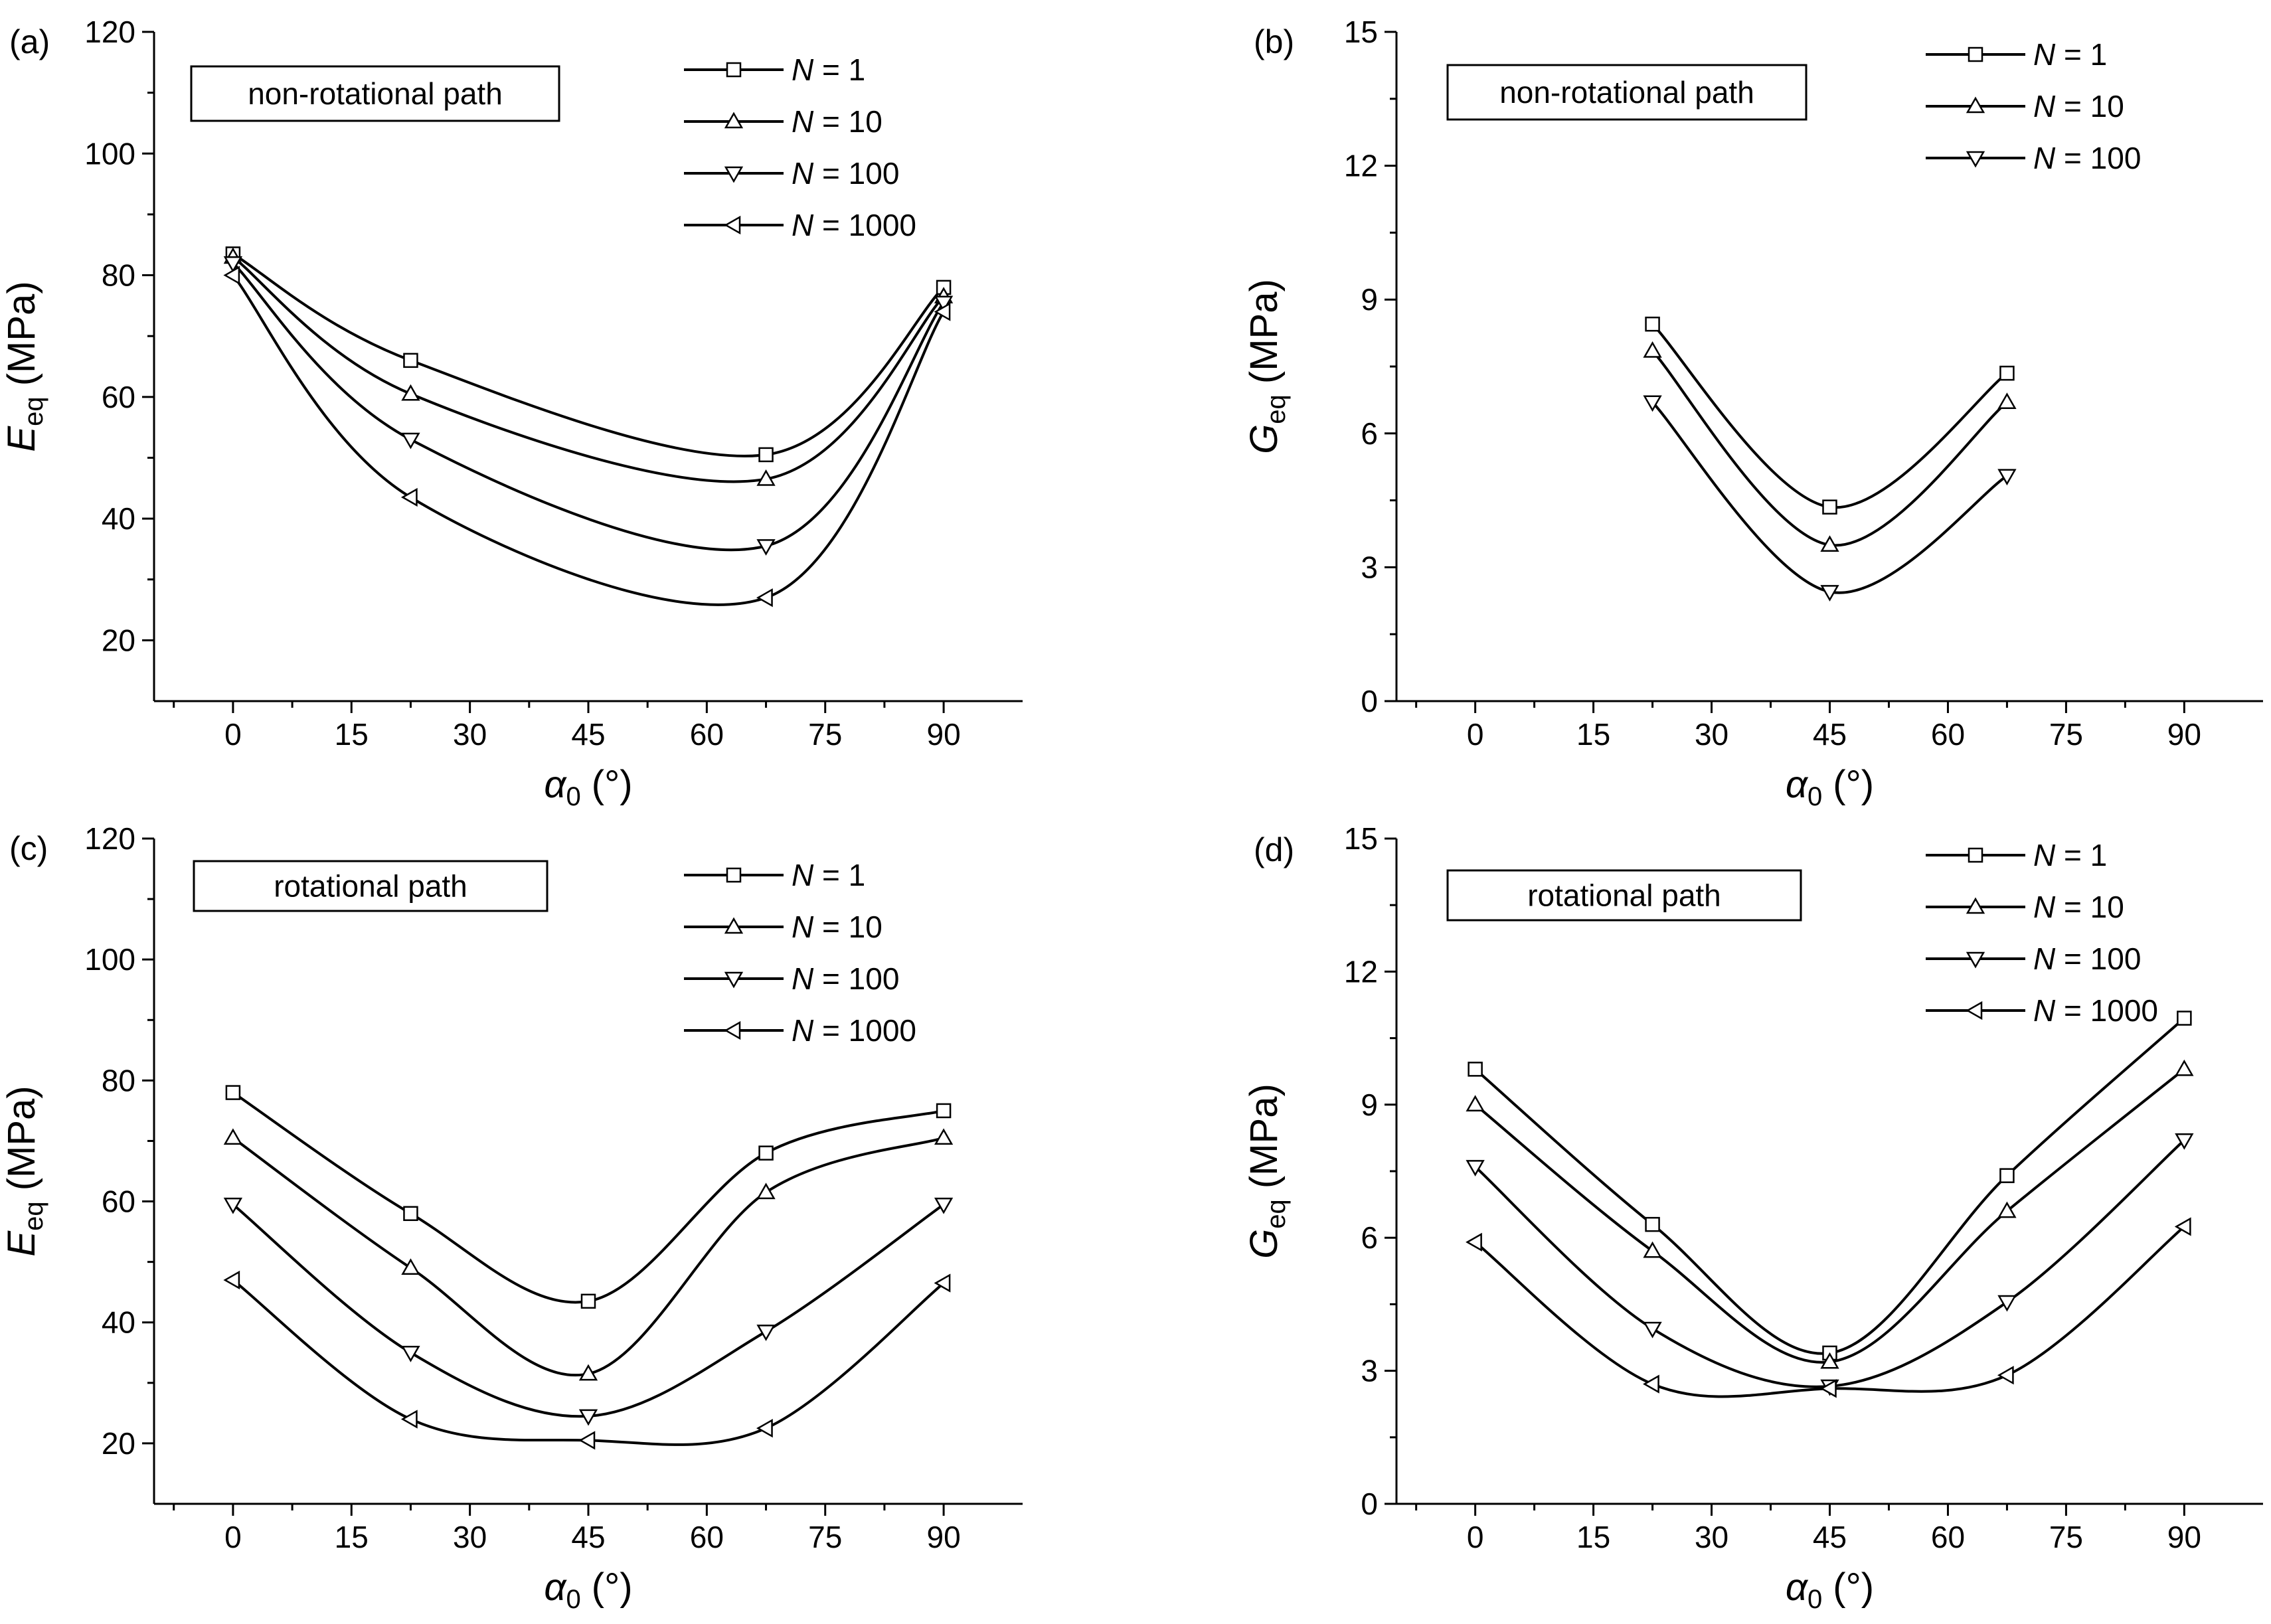 The image size is (2271, 1624). Describe the element at coordinates (2095, 1010) in the screenshot. I see `legend-label-N1000: N = 1000` at that location.